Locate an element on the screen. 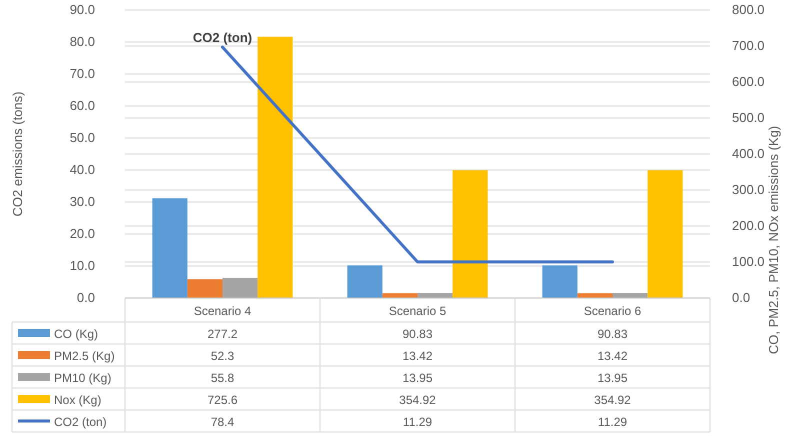 The height and width of the screenshot is (442, 792). y-tick-label: 30.0 is located at coordinates (82, 202).